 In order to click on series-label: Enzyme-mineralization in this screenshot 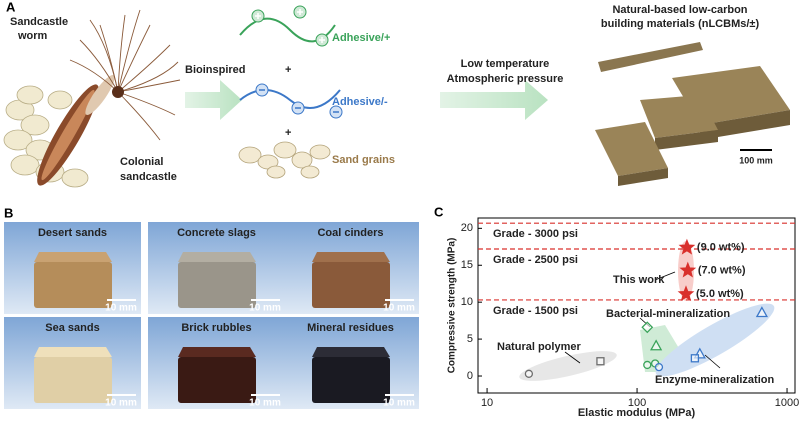, I will do `click(714, 380)`.